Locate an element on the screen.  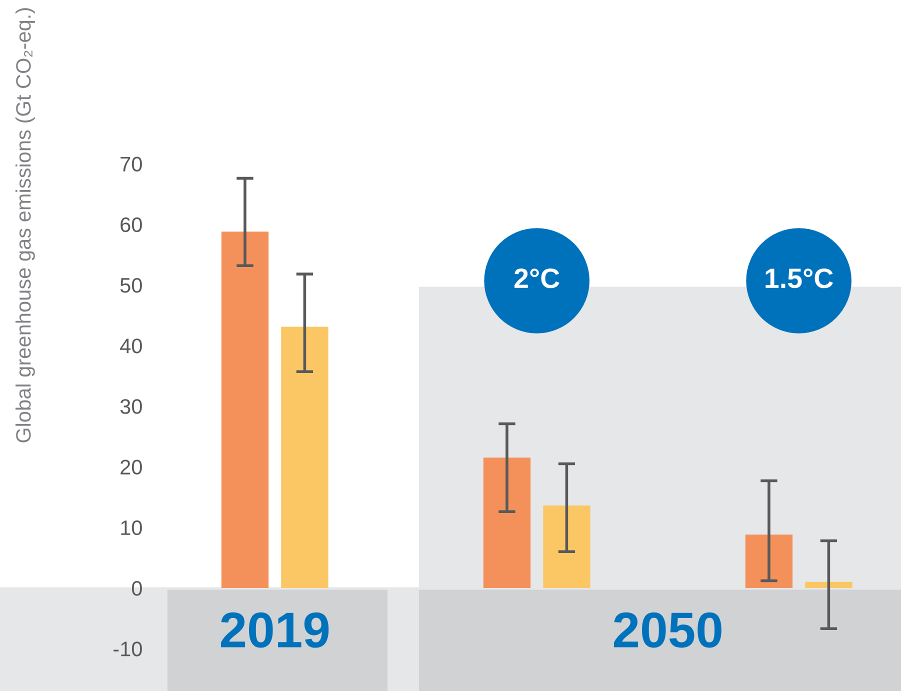
y-tick-label: 30 is located at coordinates (131, 406).